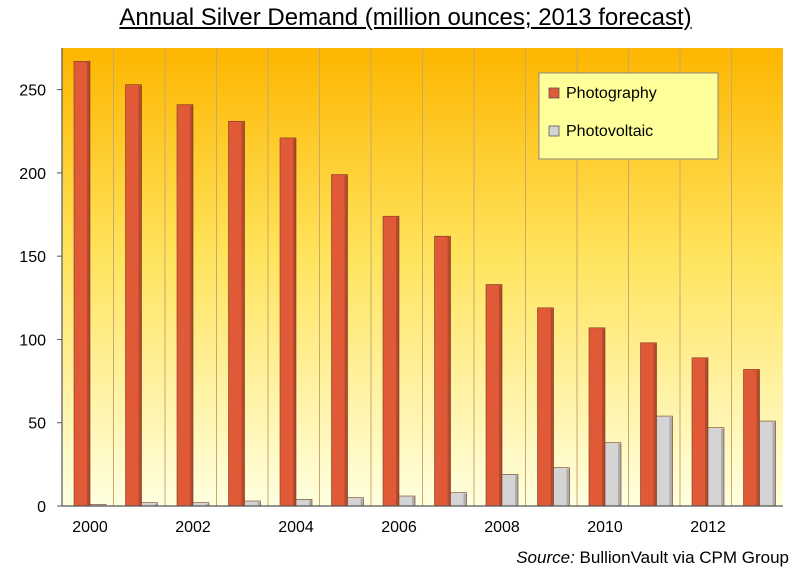  What do you see at coordinates (32, 257) in the screenshot?
I see `y-tick-label-150: 150` at bounding box center [32, 257].